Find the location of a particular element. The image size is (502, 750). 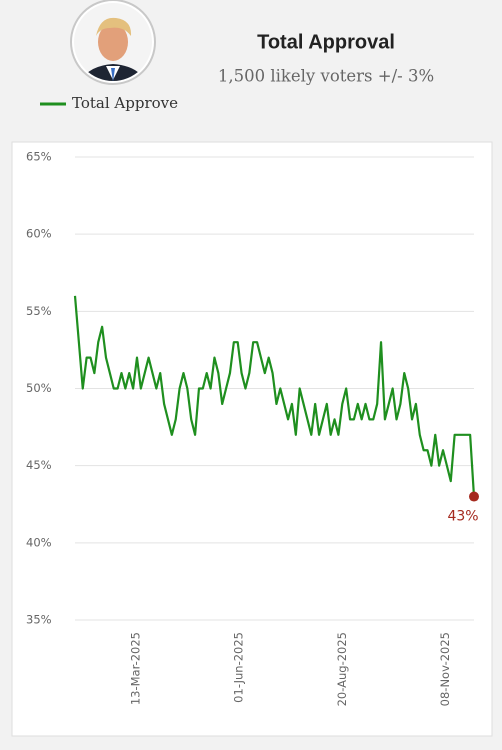

y-tick-label: 45% is located at coordinates (39, 465).